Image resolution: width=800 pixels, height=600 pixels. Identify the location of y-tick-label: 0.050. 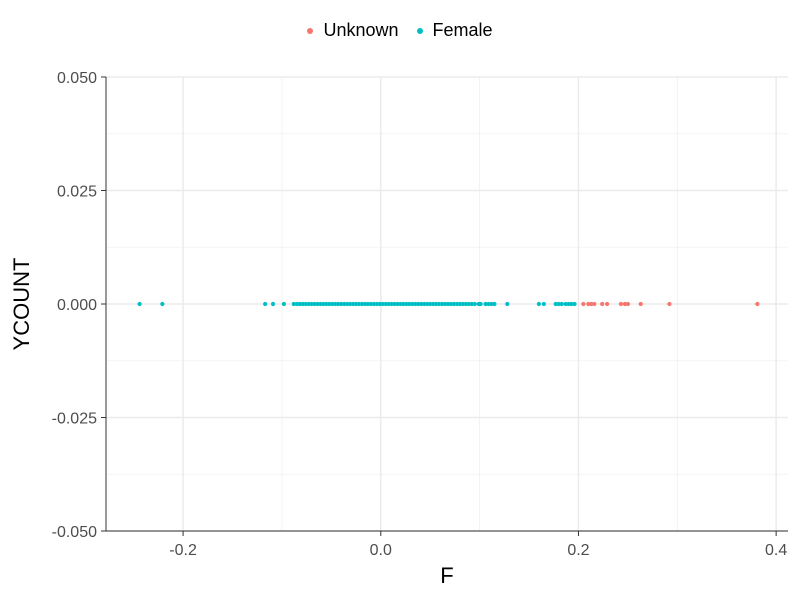
(77, 78).